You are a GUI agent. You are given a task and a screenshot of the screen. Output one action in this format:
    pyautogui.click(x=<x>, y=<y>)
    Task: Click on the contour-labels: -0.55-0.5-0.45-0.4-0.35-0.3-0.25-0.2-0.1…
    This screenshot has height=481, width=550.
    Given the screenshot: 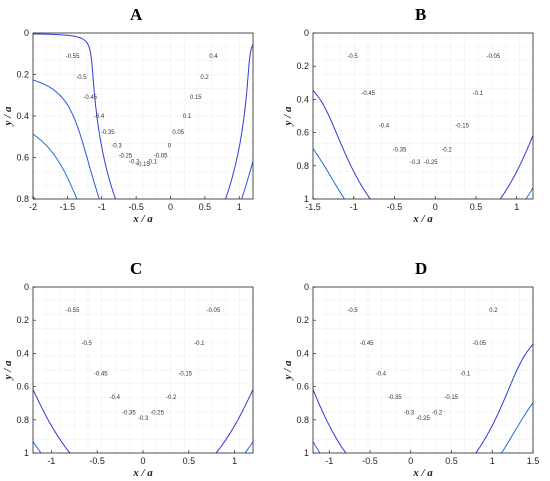 What is the action you would take?
    pyautogui.click(x=142, y=111)
    